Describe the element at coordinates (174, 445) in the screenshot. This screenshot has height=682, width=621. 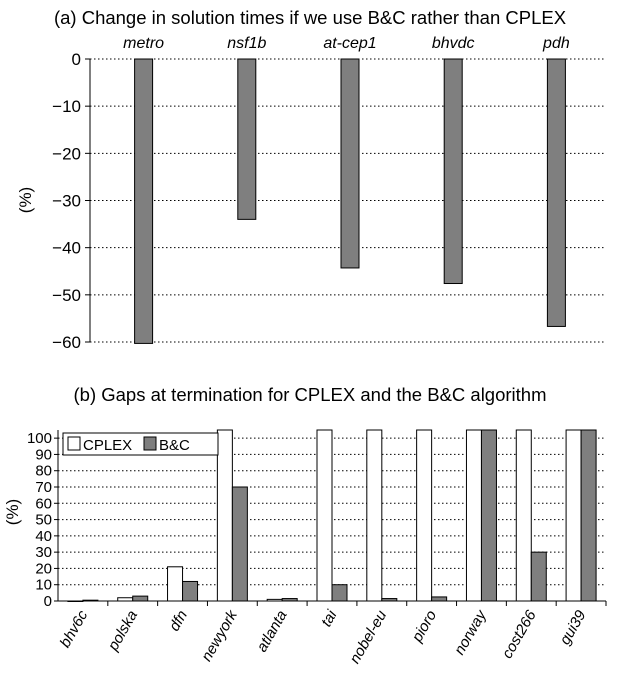
I see `chart-b-legend-label: B&C` at that location.